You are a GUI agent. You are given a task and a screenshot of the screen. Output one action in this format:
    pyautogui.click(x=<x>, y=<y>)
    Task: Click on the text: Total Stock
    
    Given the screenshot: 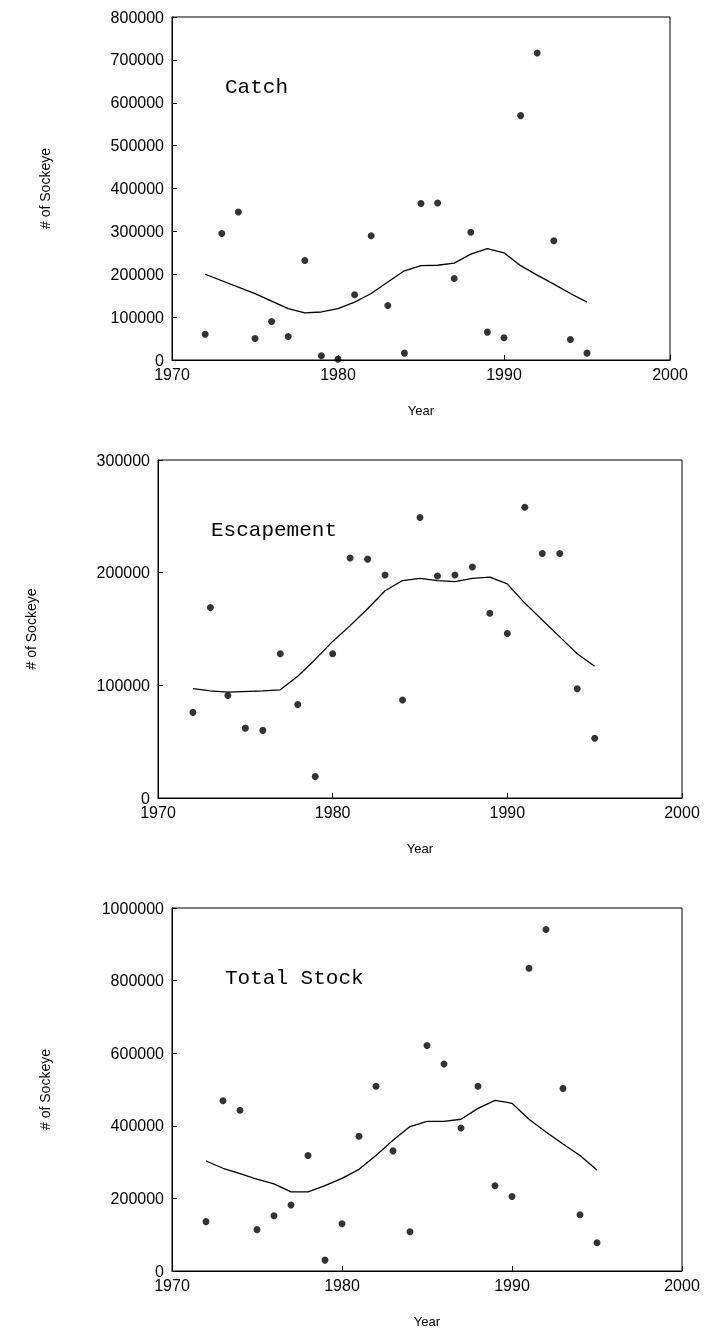 What is the action you would take?
    pyautogui.click(x=294, y=978)
    